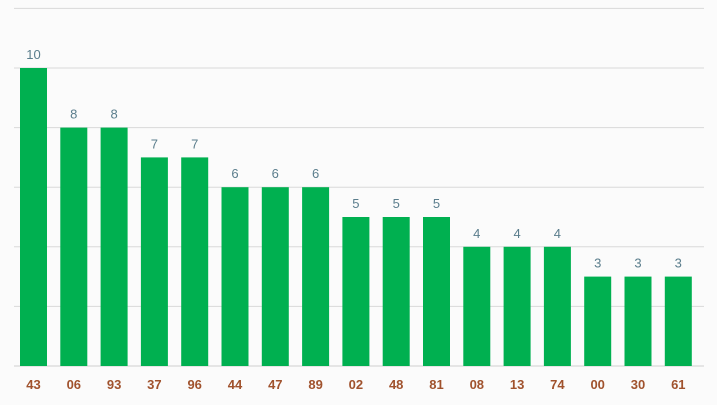 This screenshot has width=717, height=405. What do you see at coordinates (74, 384) in the screenshot?
I see `category-label-06: 06` at bounding box center [74, 384].